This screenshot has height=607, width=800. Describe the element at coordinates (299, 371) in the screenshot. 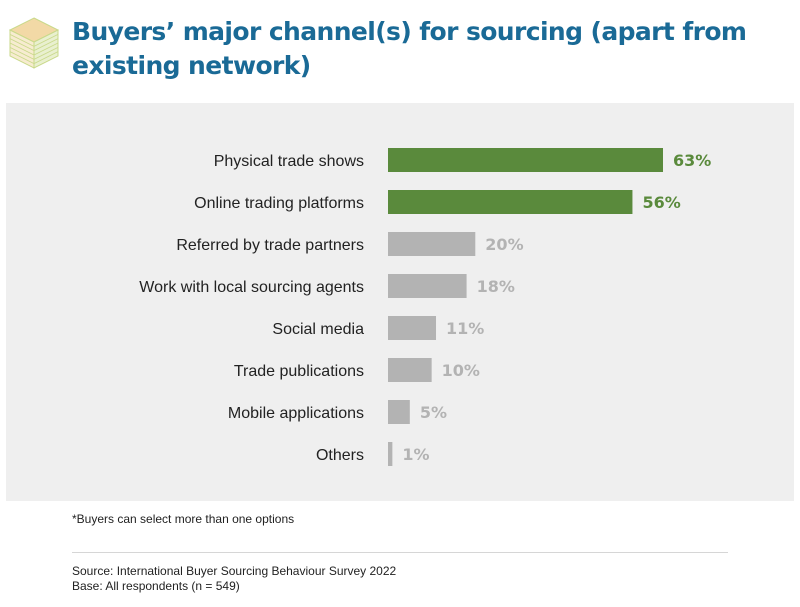

I see `category-label: Trade publications` at that location.